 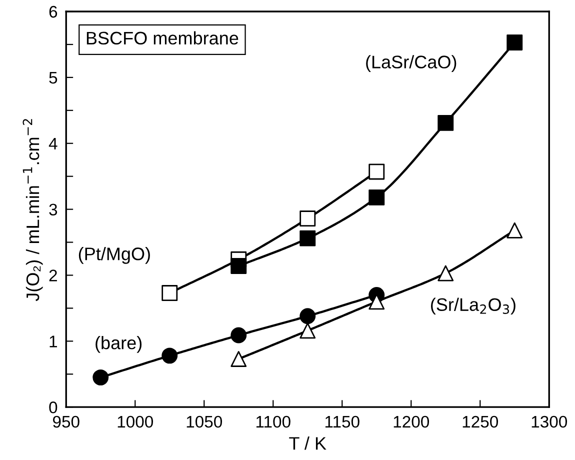 I want to click on series-label: (Pt/MgO), so click(x=114, y=255).